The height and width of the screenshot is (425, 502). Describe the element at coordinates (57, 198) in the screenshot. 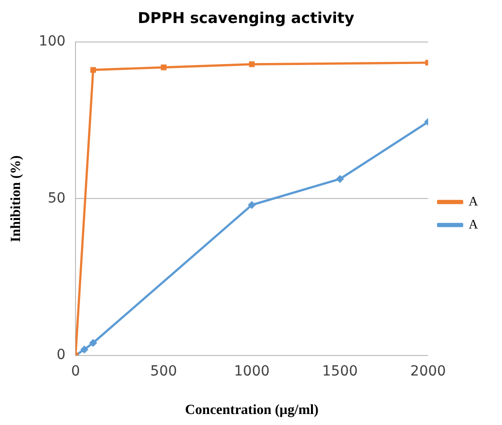

I see `y-tick-label: 50` at that location.